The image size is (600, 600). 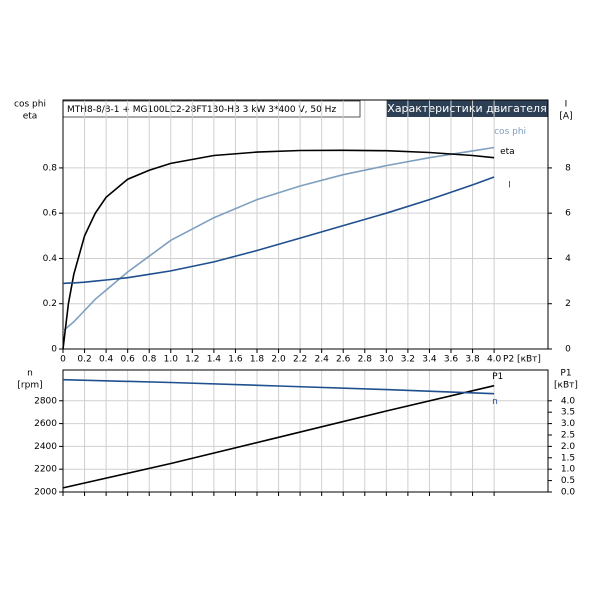 What do you see at coordinates (568, 493) in the screenshot?
I see `y2-tick-label: 0.0` at bounding box center [568, 493].